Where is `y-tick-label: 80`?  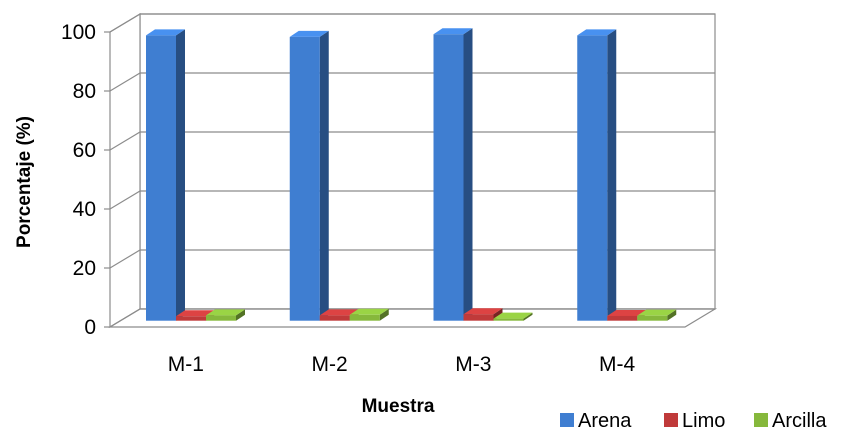 y-tick-label: 80 is located at coordinates (84, 91).